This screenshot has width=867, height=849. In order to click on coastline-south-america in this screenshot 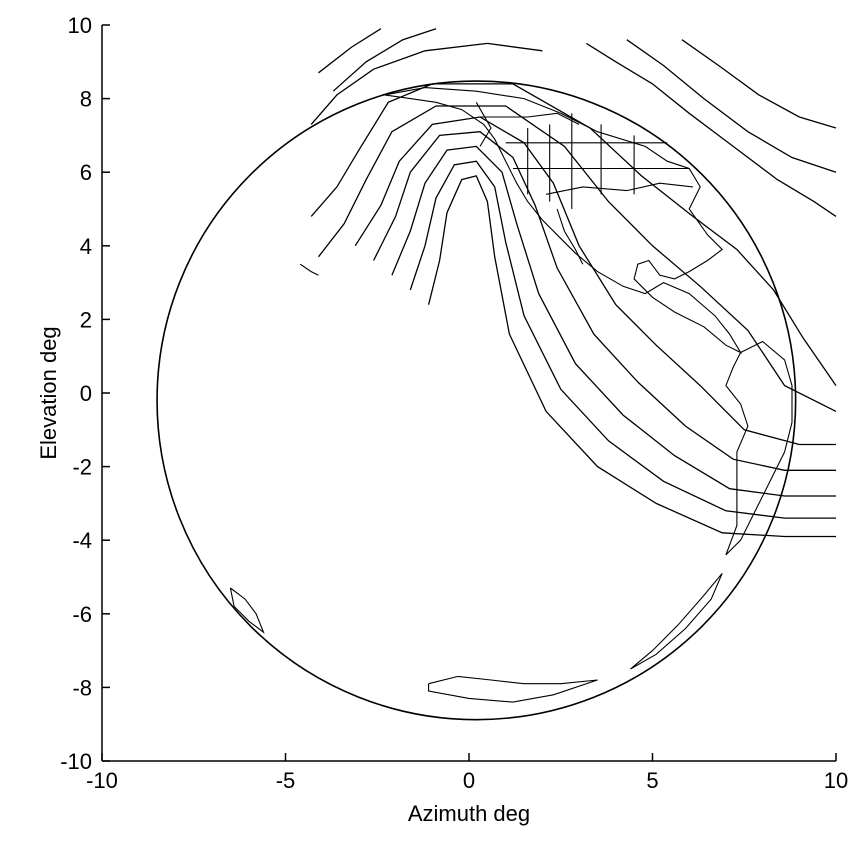, I will do `click(759, 448)`.